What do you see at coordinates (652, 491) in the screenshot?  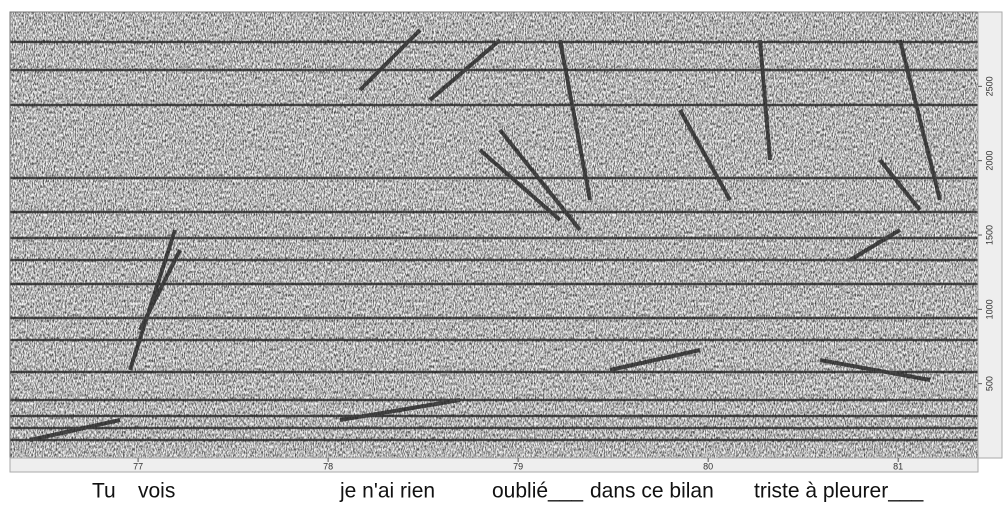 I see `lyric: dans ce bilan` at bounding box center [652, 491].